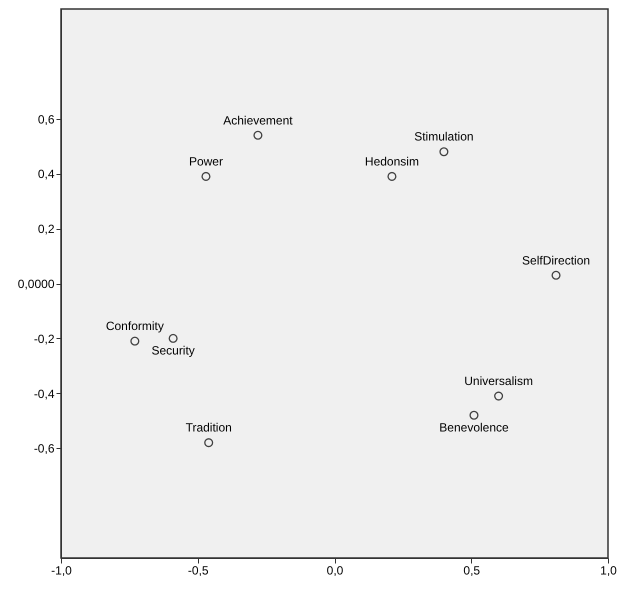 The height and width of the screenshot is (592, 631). I want to click on y-tick-label: 0,2, so click(46, 229).